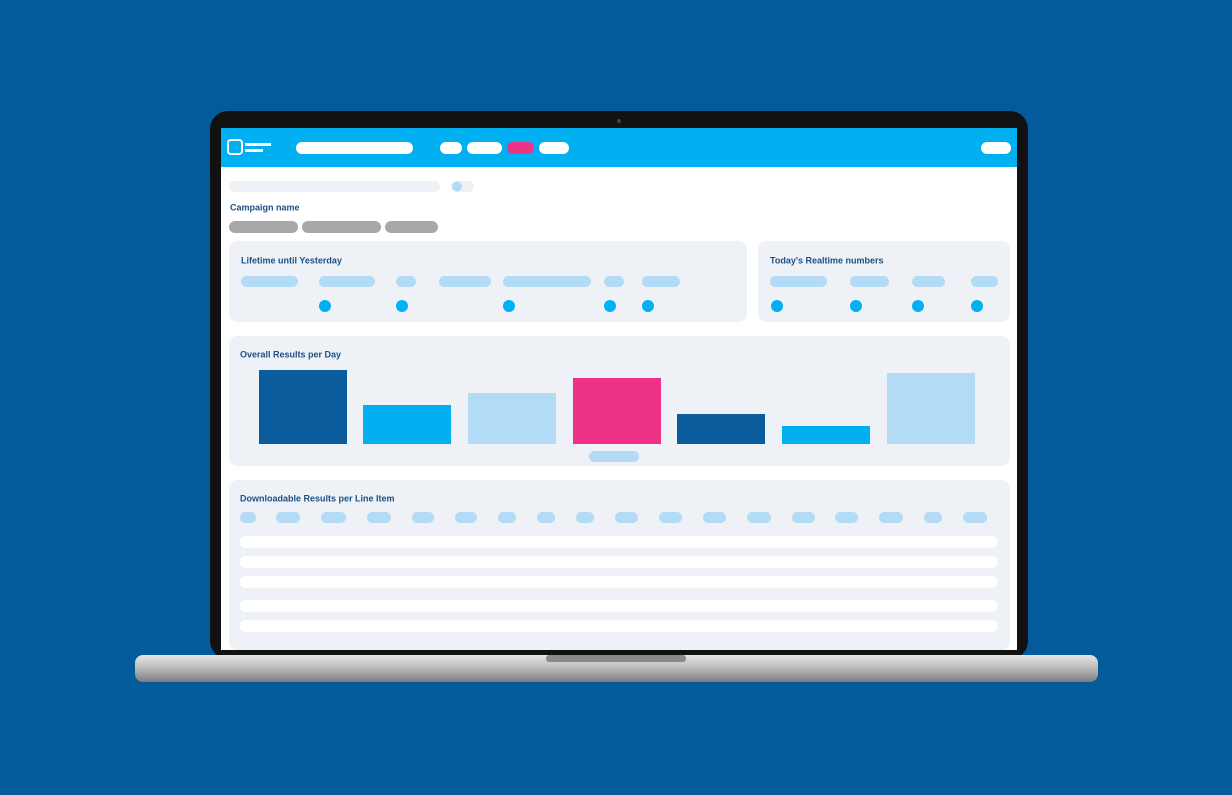  Describe the element at coordinates (235, 147) in the screenshot. I see `logo-icon` at that location.